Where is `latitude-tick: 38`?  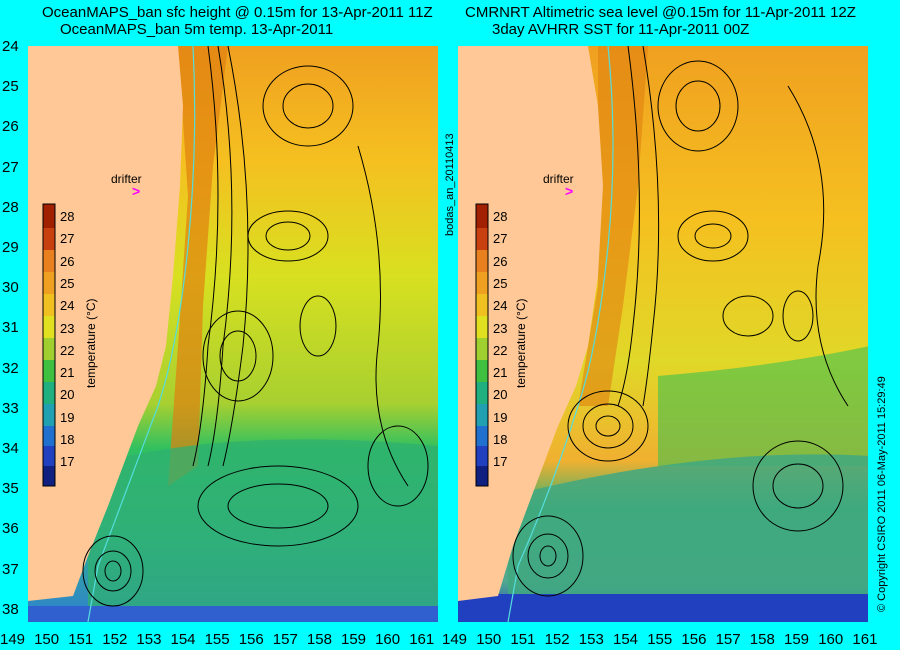 latitude-tick: 38 is located at coordinates (10, 609).